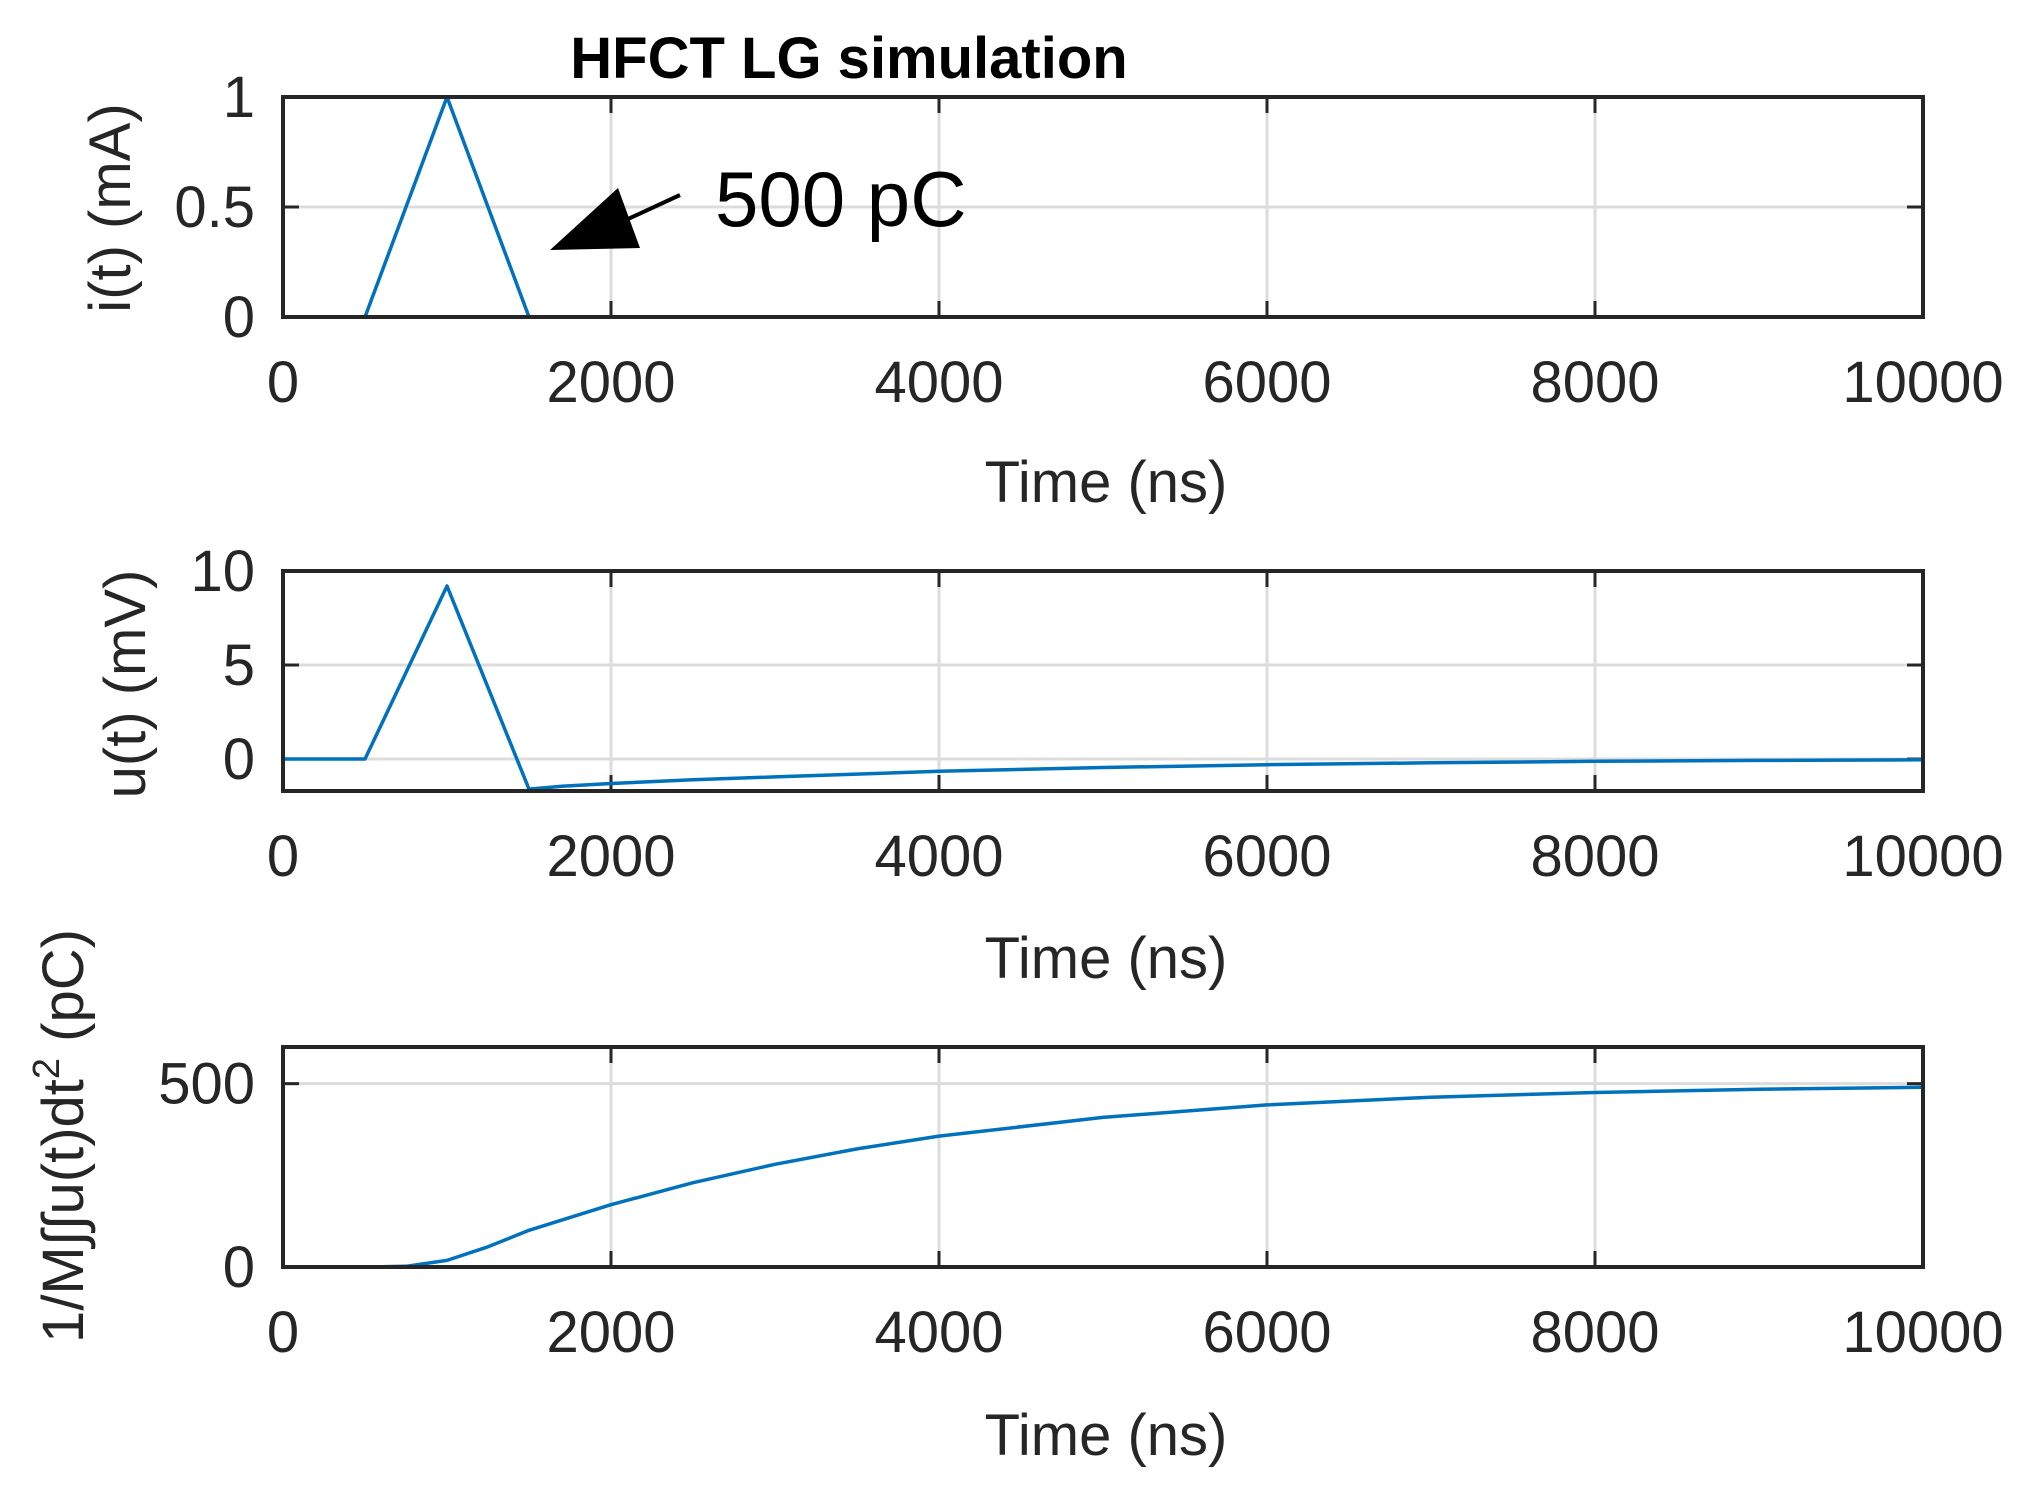 The image size is (2022, 1485). What do you see at coordinates (841, 199) in the screenshot?
I see `annotation-text: 500 pC` at bounding box center [841, 199].